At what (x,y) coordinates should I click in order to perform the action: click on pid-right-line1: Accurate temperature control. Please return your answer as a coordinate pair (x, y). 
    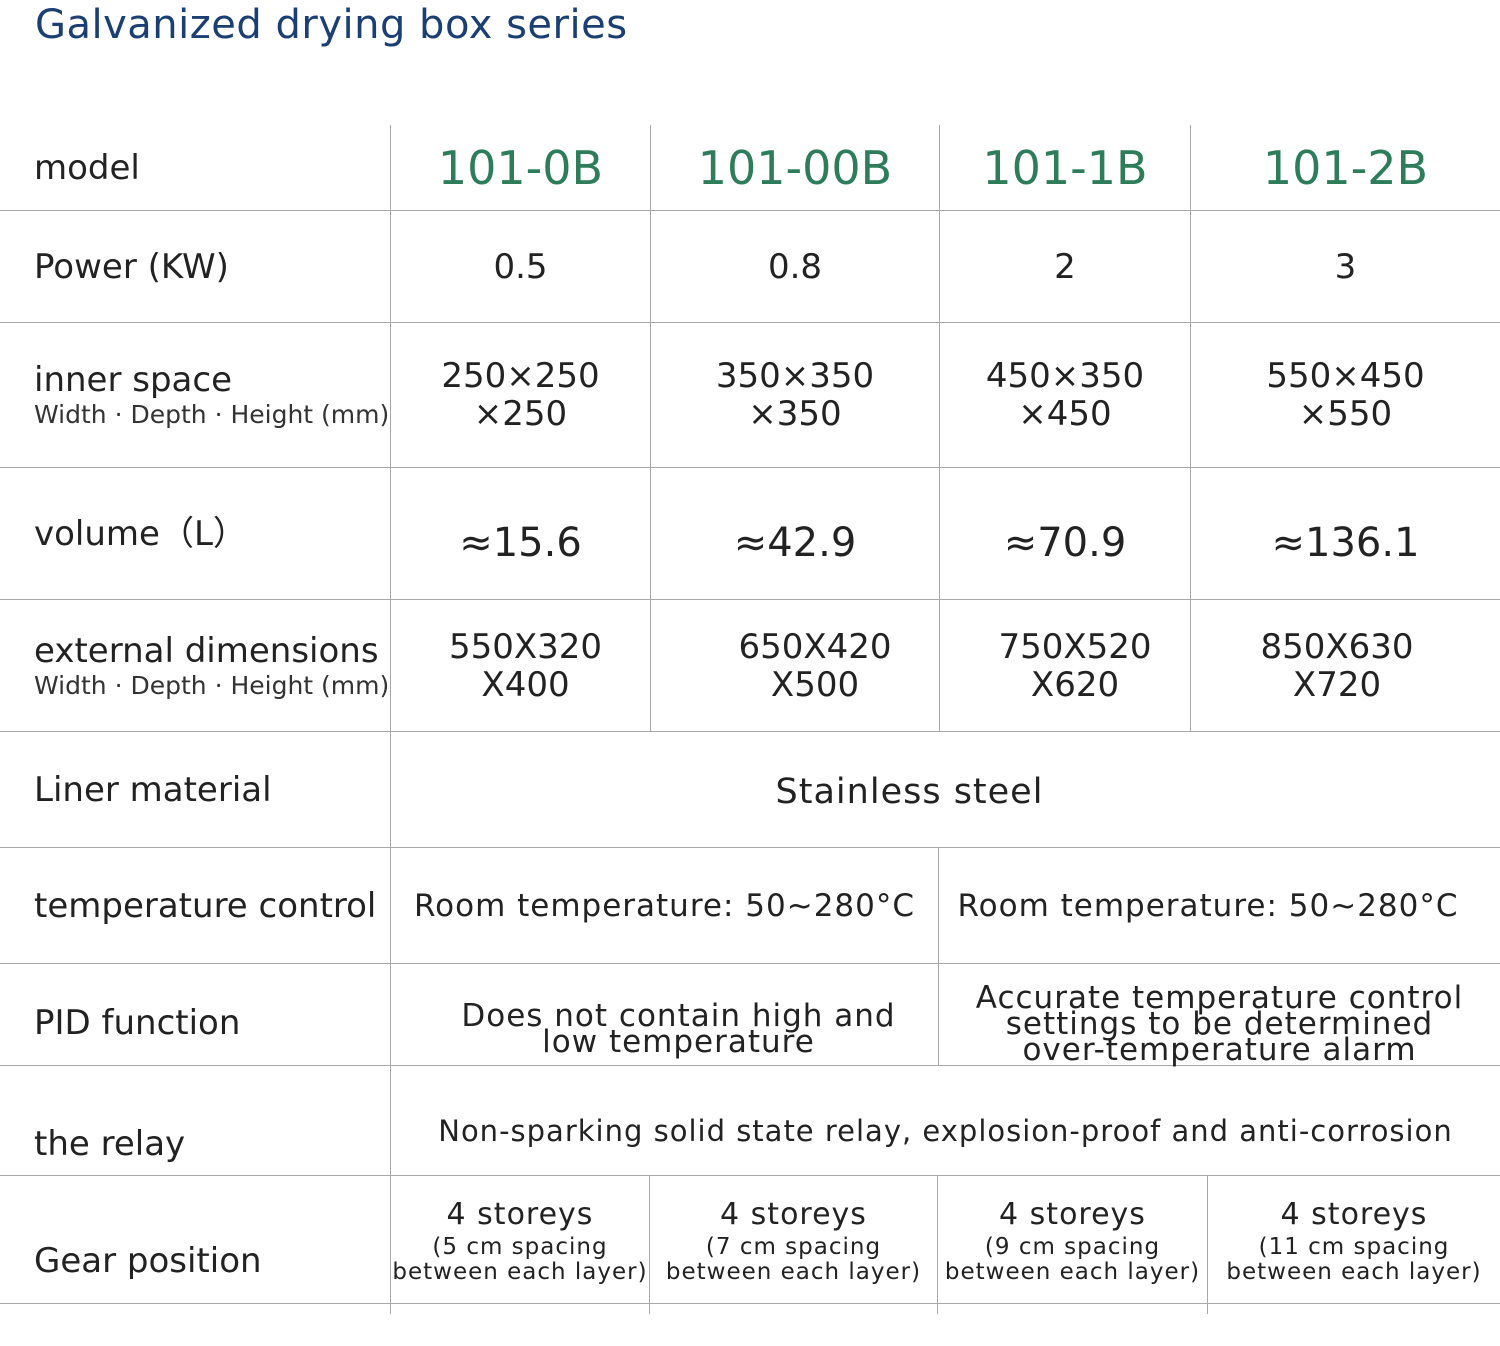
    Looking at the image, I should click on (1219, 998).